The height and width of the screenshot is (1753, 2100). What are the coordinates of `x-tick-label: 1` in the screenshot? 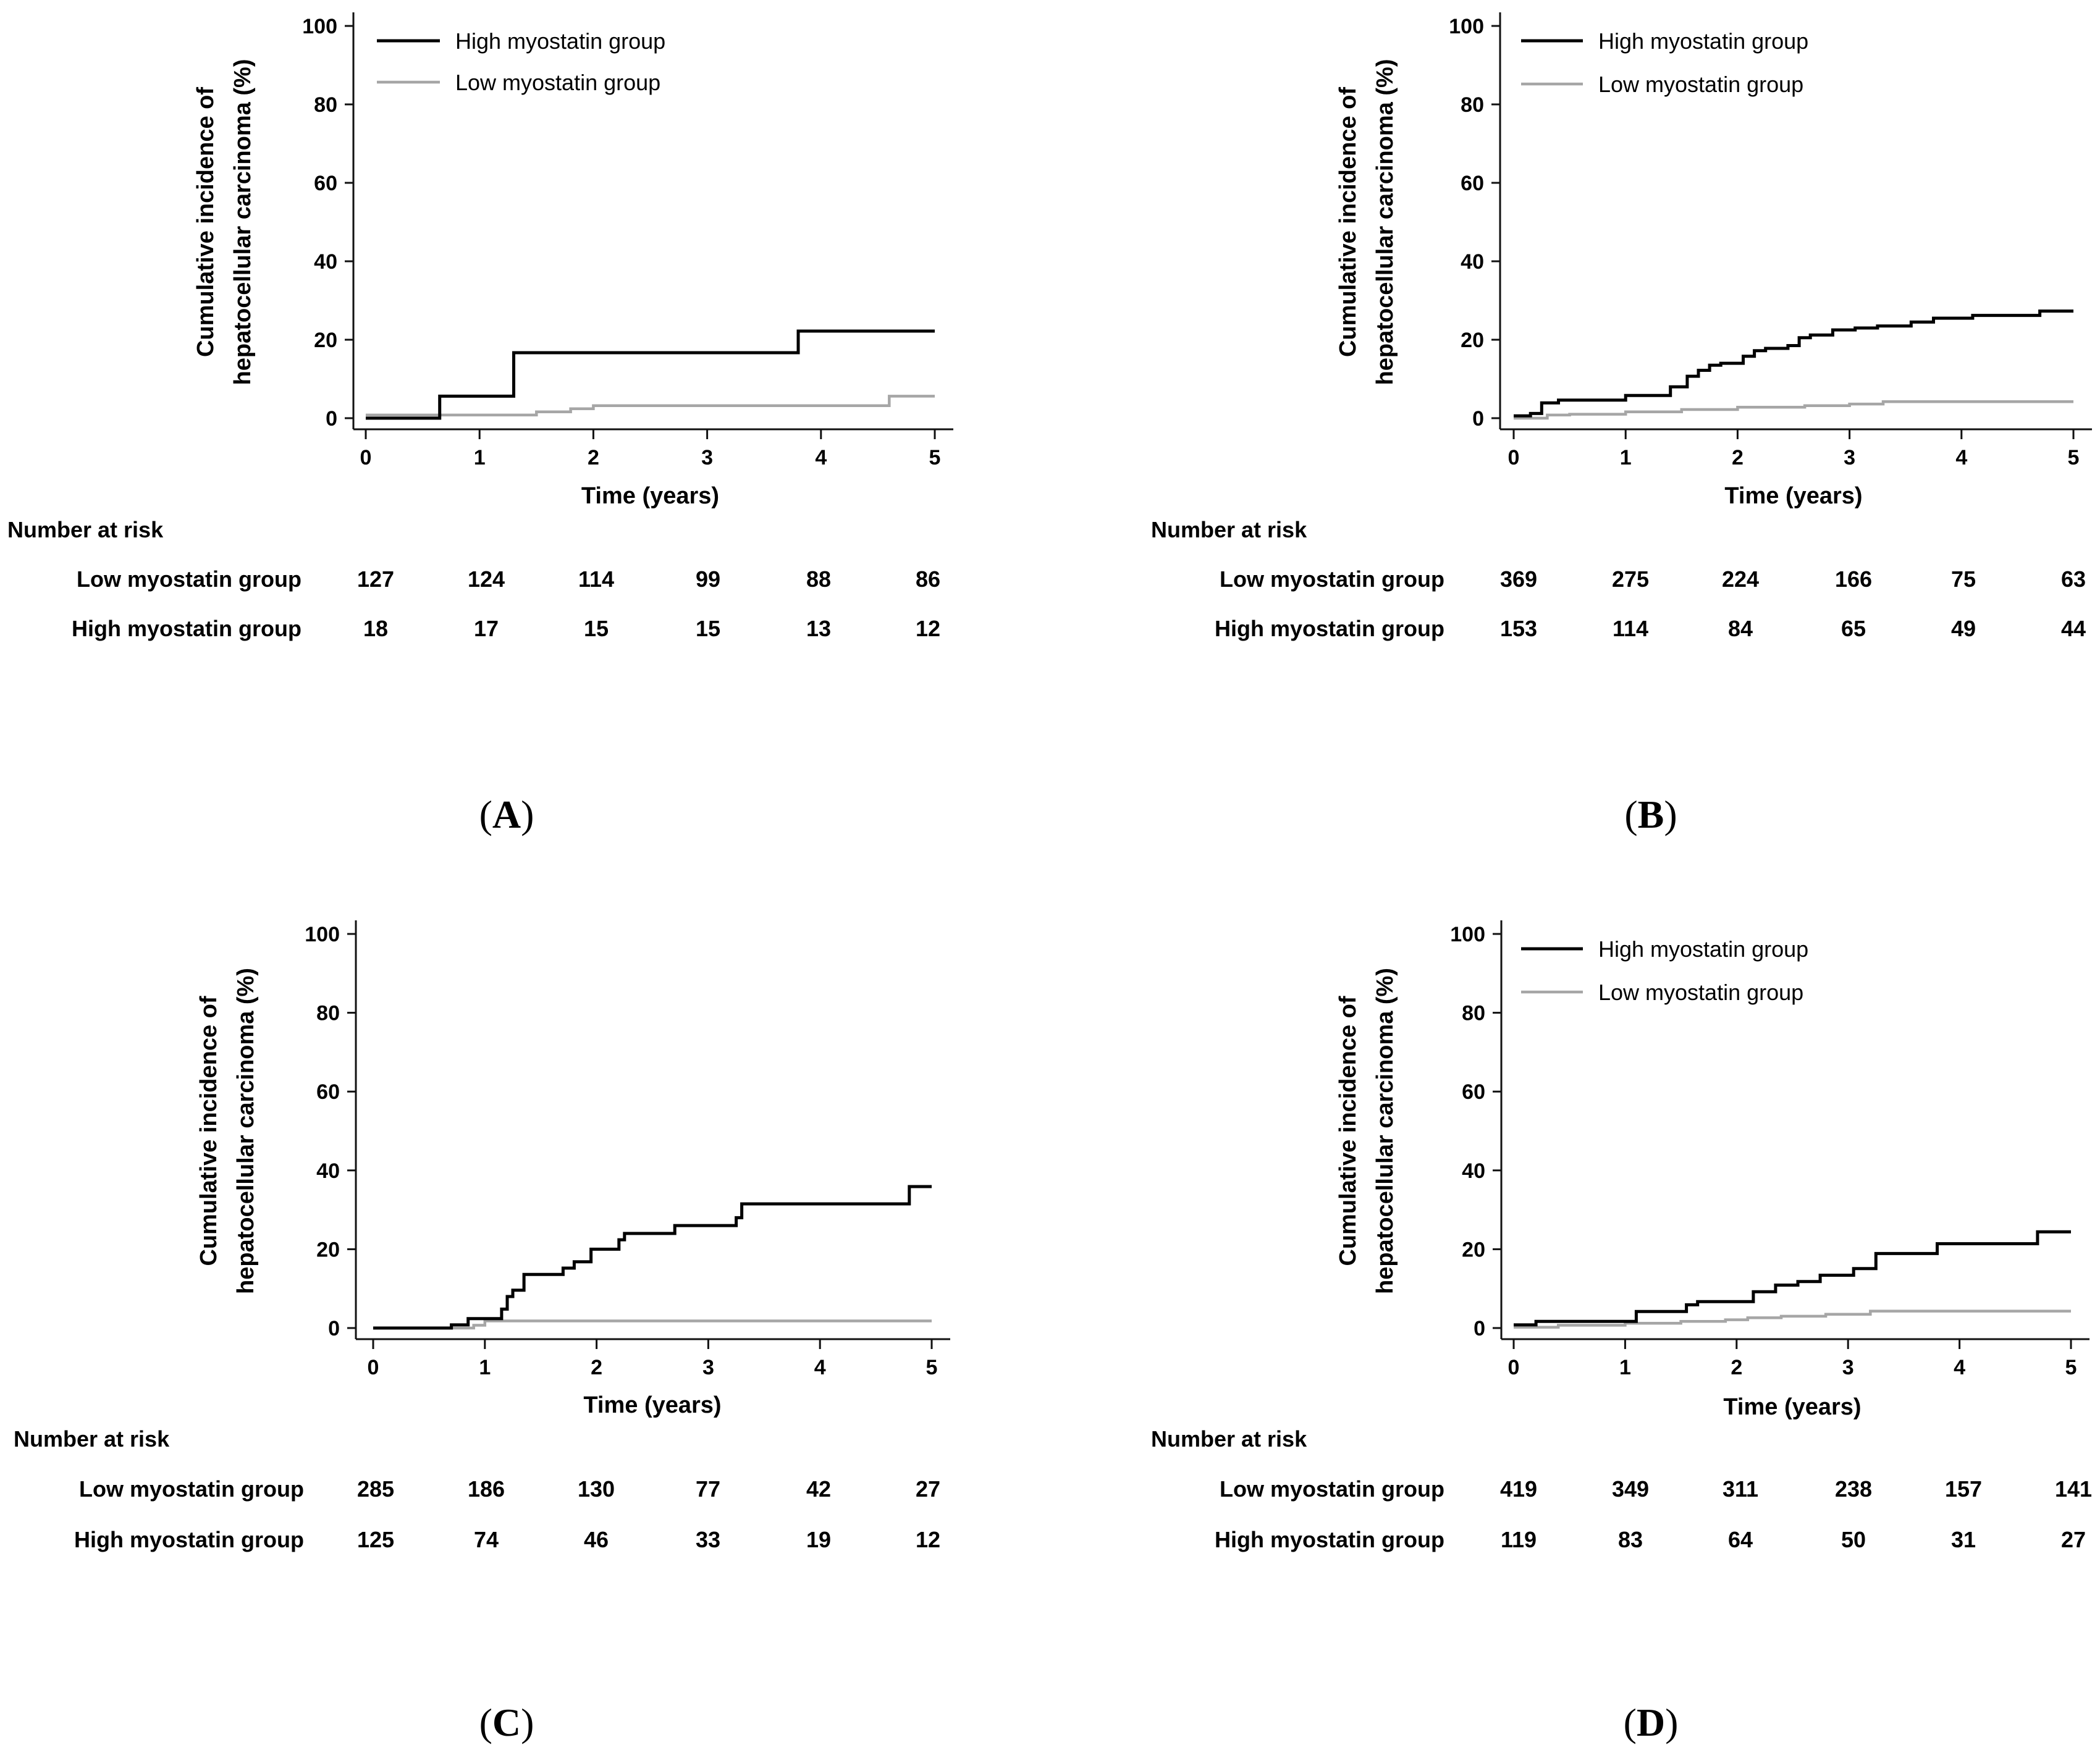 It's located at (1625, 1367).